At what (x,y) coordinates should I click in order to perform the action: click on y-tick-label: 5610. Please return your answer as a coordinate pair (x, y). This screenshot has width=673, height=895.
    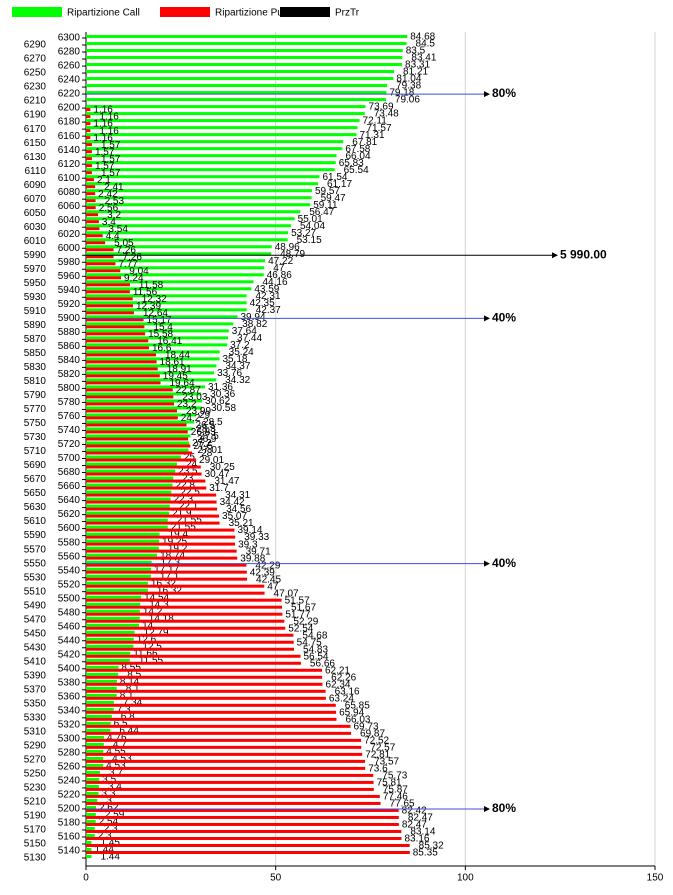
    Looking at the image, I should click on (35, 521).